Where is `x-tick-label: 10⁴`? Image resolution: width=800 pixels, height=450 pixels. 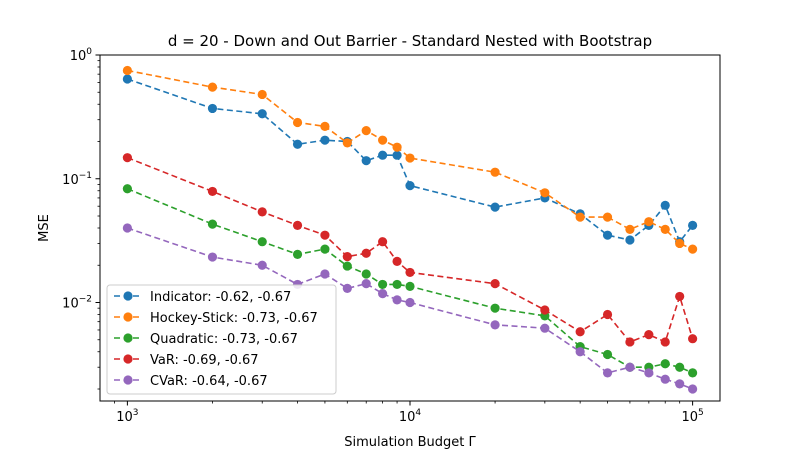
x-tick-label: 10⁴ is located at coordinates (410, 416).